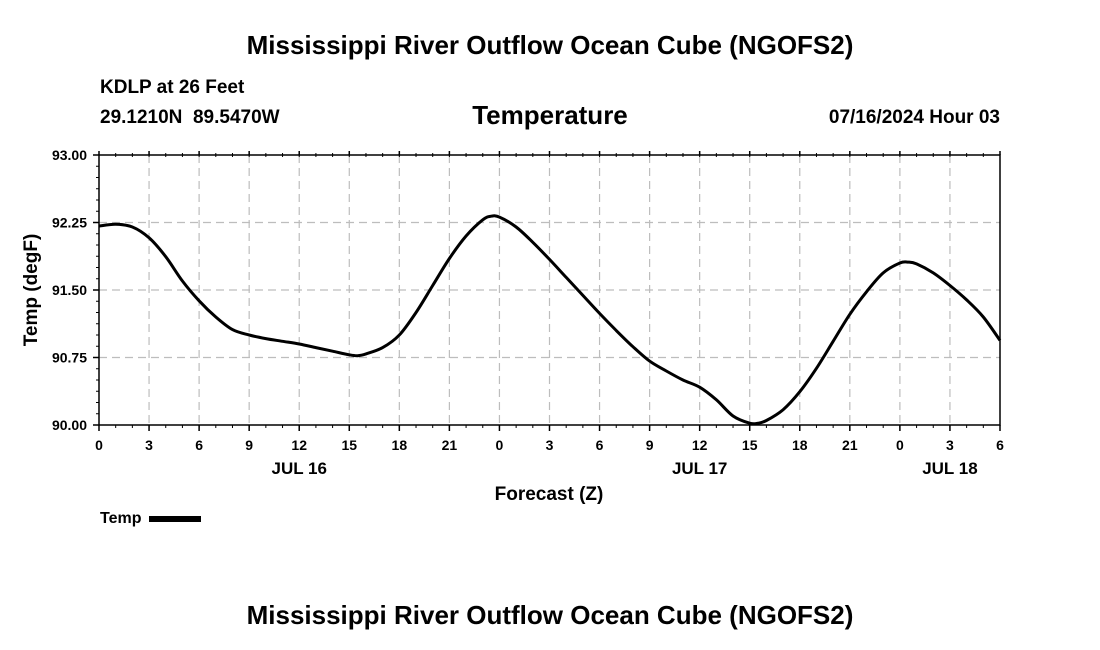 This screenshot has width=1100, height=650. I want to click on x-axis-label: Forecast (Z), so click(549, 494).